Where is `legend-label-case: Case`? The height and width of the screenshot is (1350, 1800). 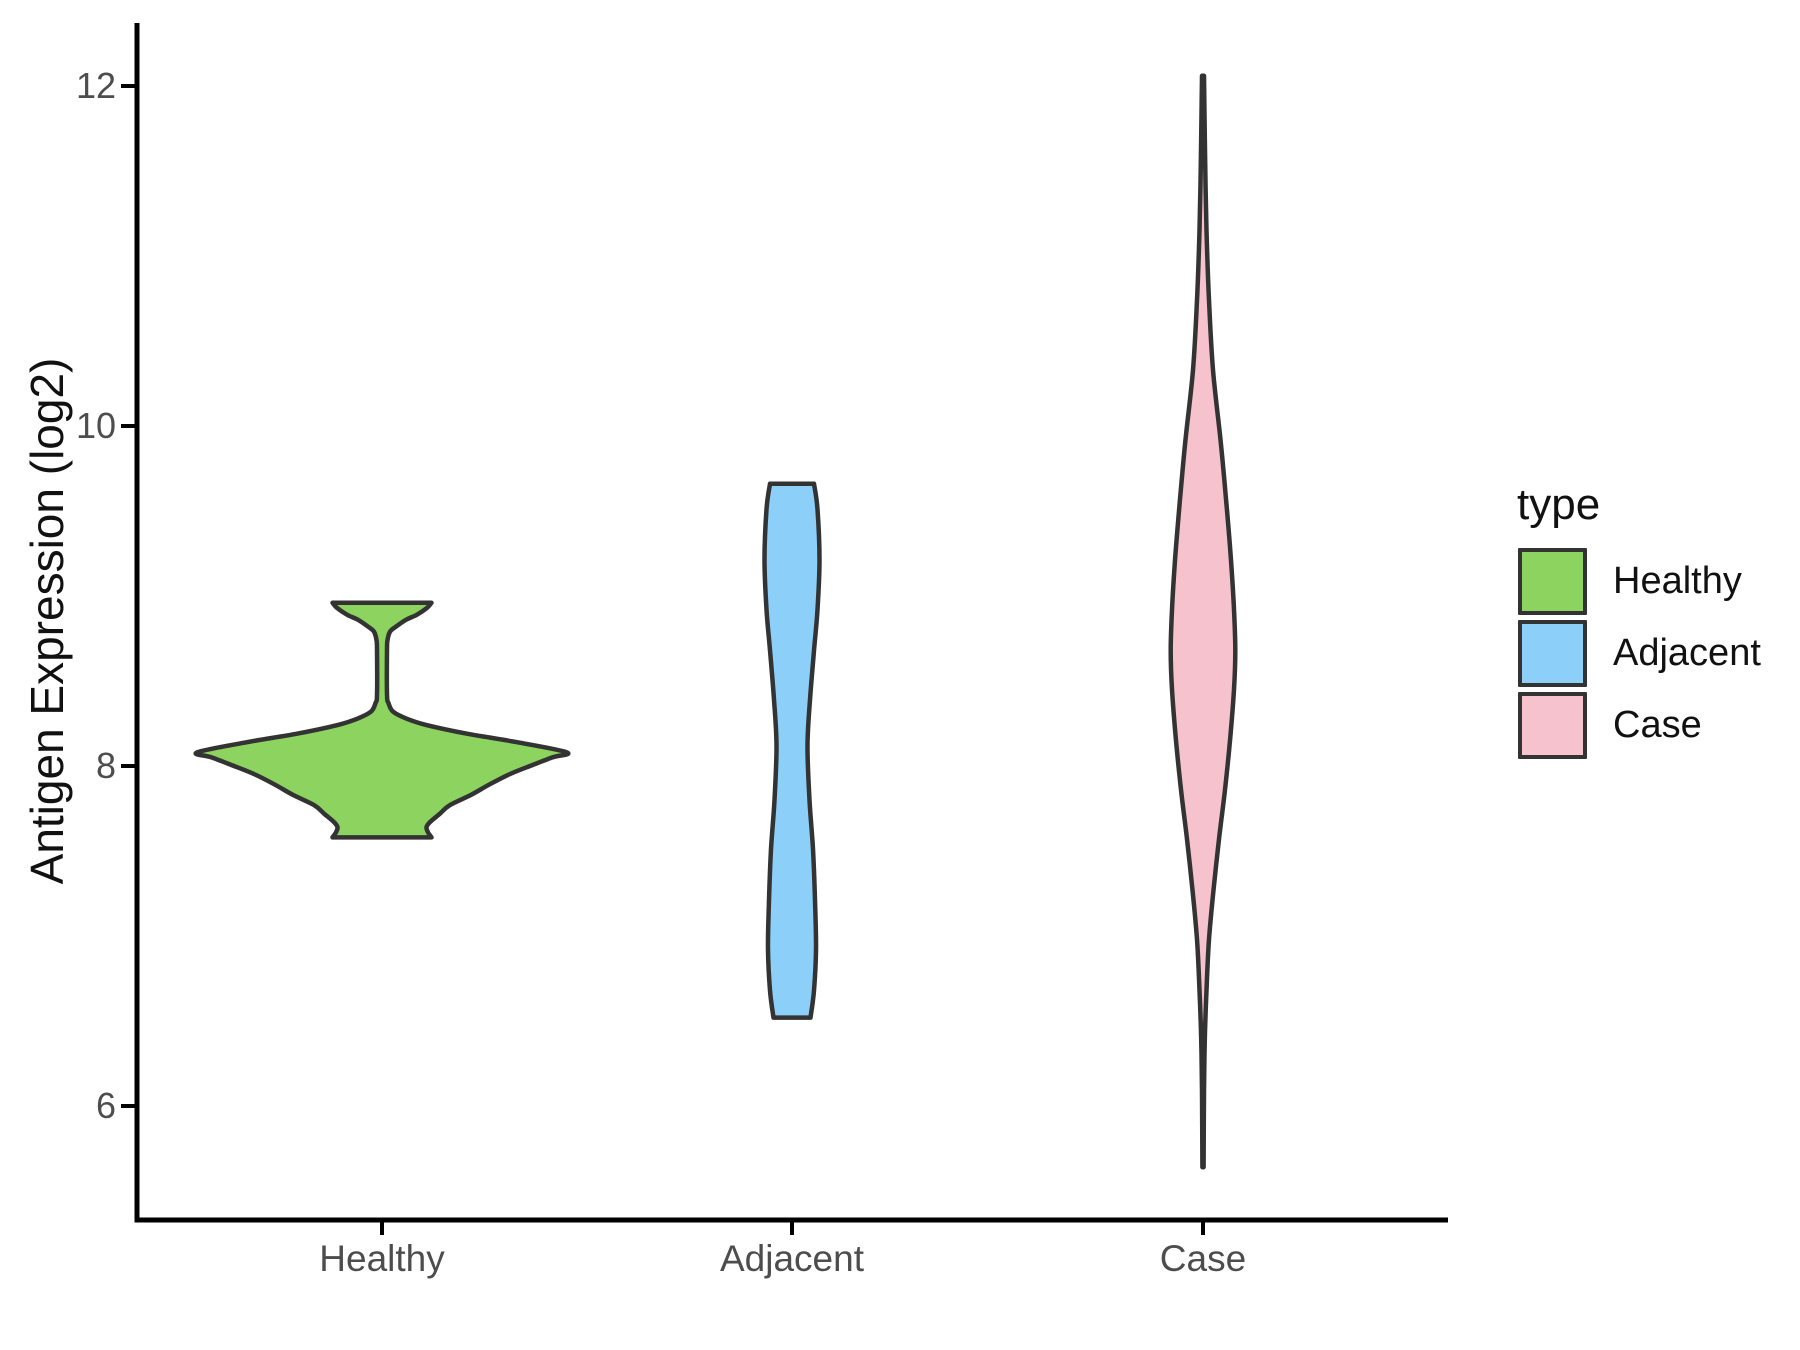
legend-label-case: Case is located at coordinates (1657, 725).